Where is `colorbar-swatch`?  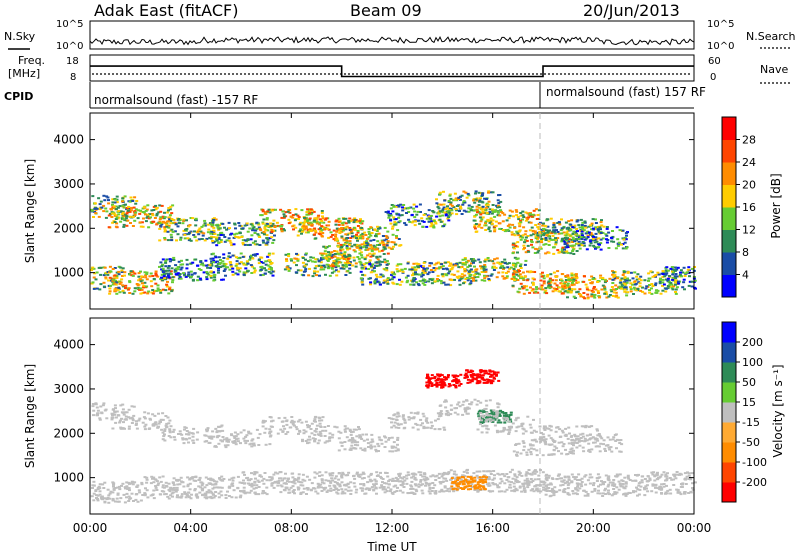 colorbar-swatch is located at coordinates (729, 263).